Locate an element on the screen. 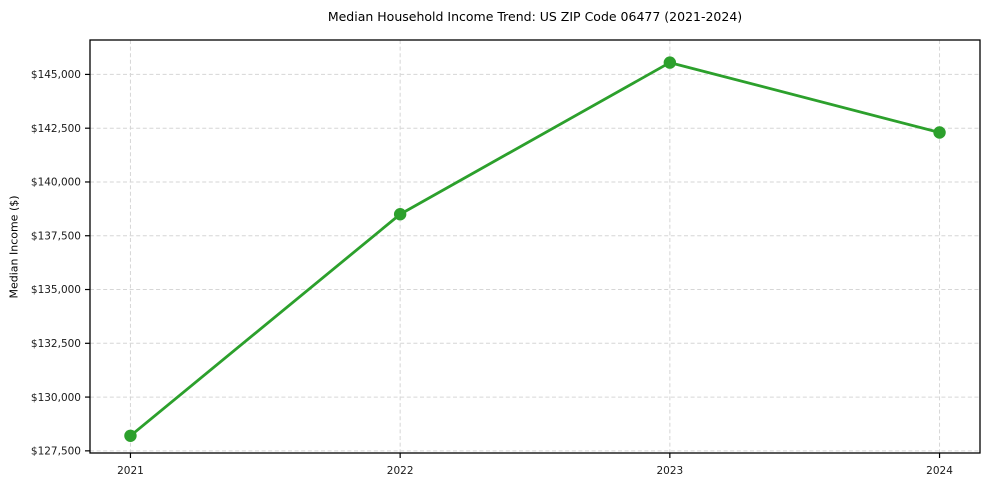  y-tick-label: $137,500 is located at coordinates (56, 236).